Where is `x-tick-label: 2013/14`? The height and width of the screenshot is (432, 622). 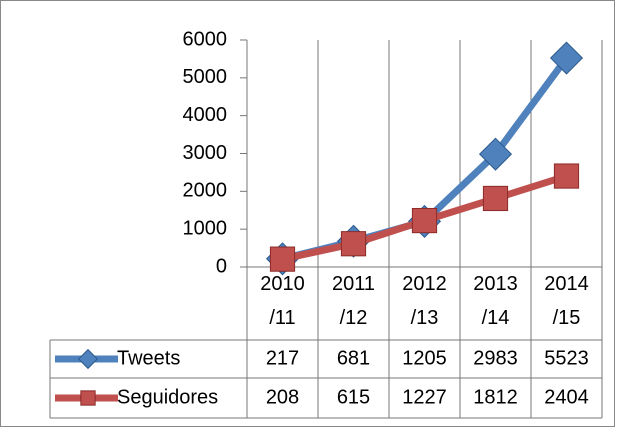 x-tick-label: 2013/14 is located at coordinates (495, 301).